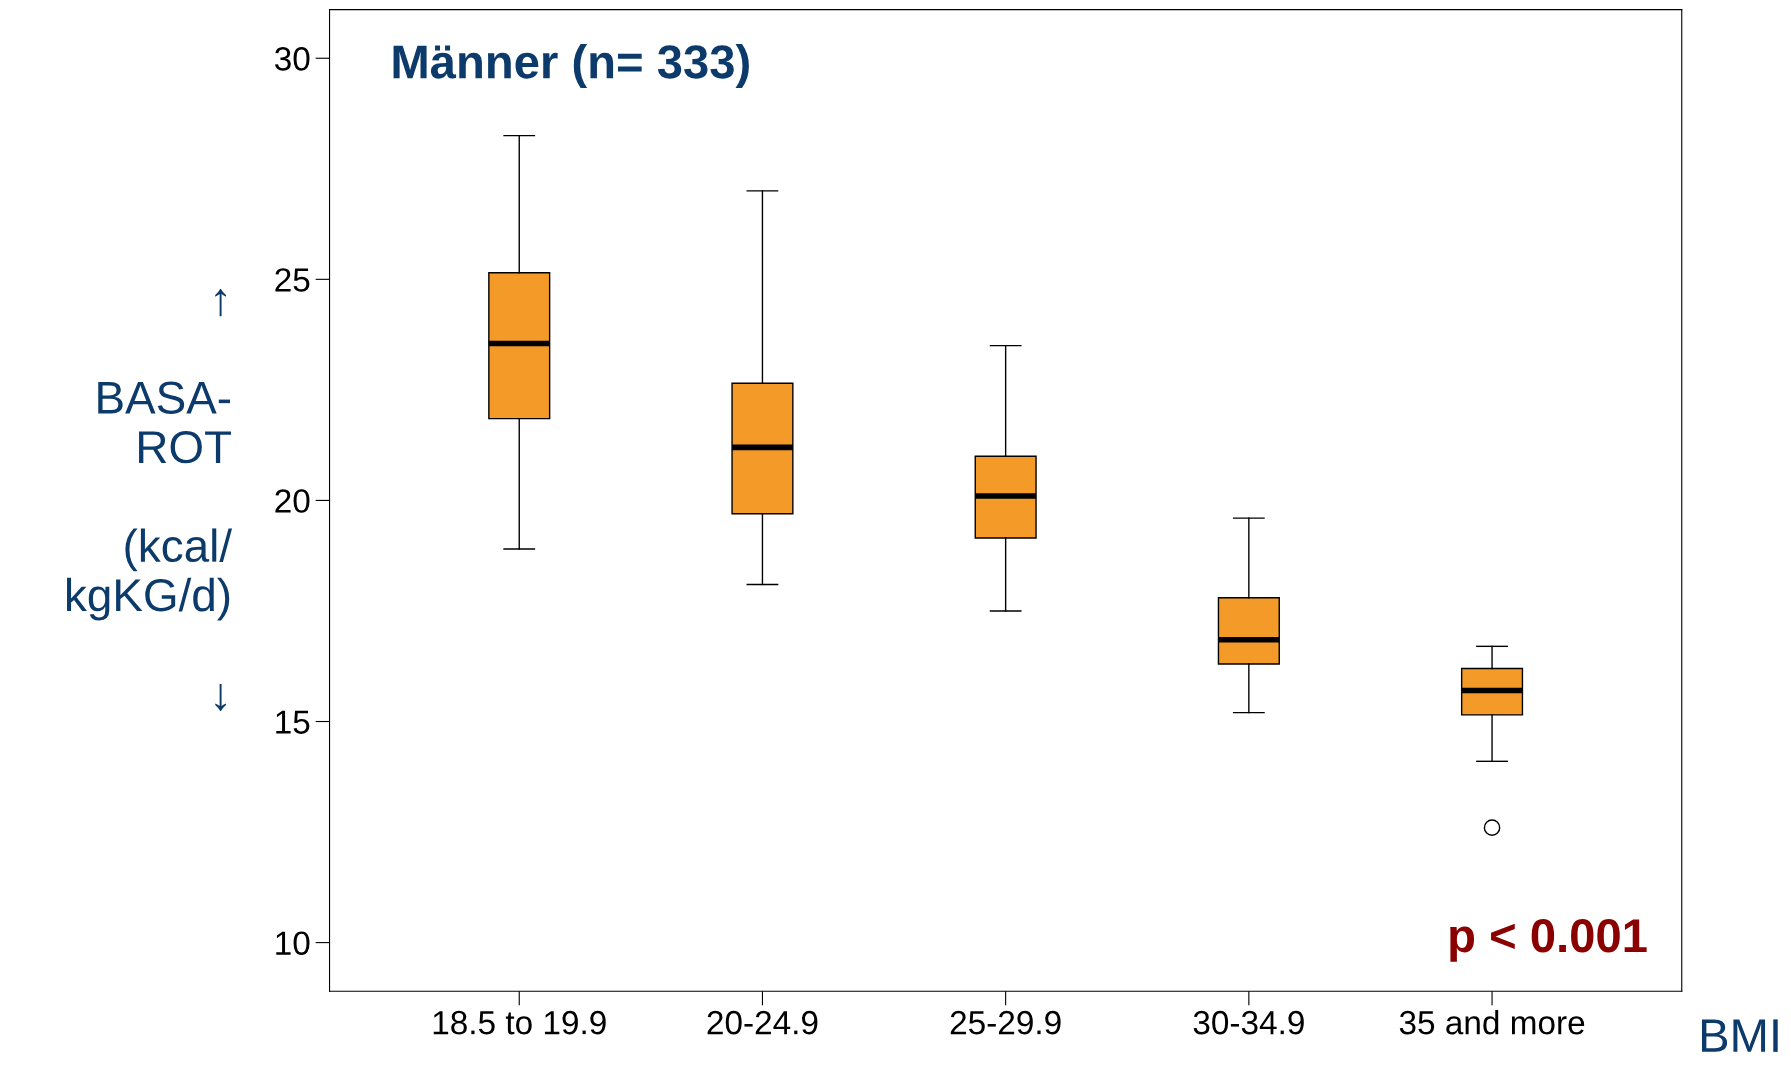  Describe the element at coordinates (292, 280) in the screenshot. I see `y-tick-label: 25` at that location.